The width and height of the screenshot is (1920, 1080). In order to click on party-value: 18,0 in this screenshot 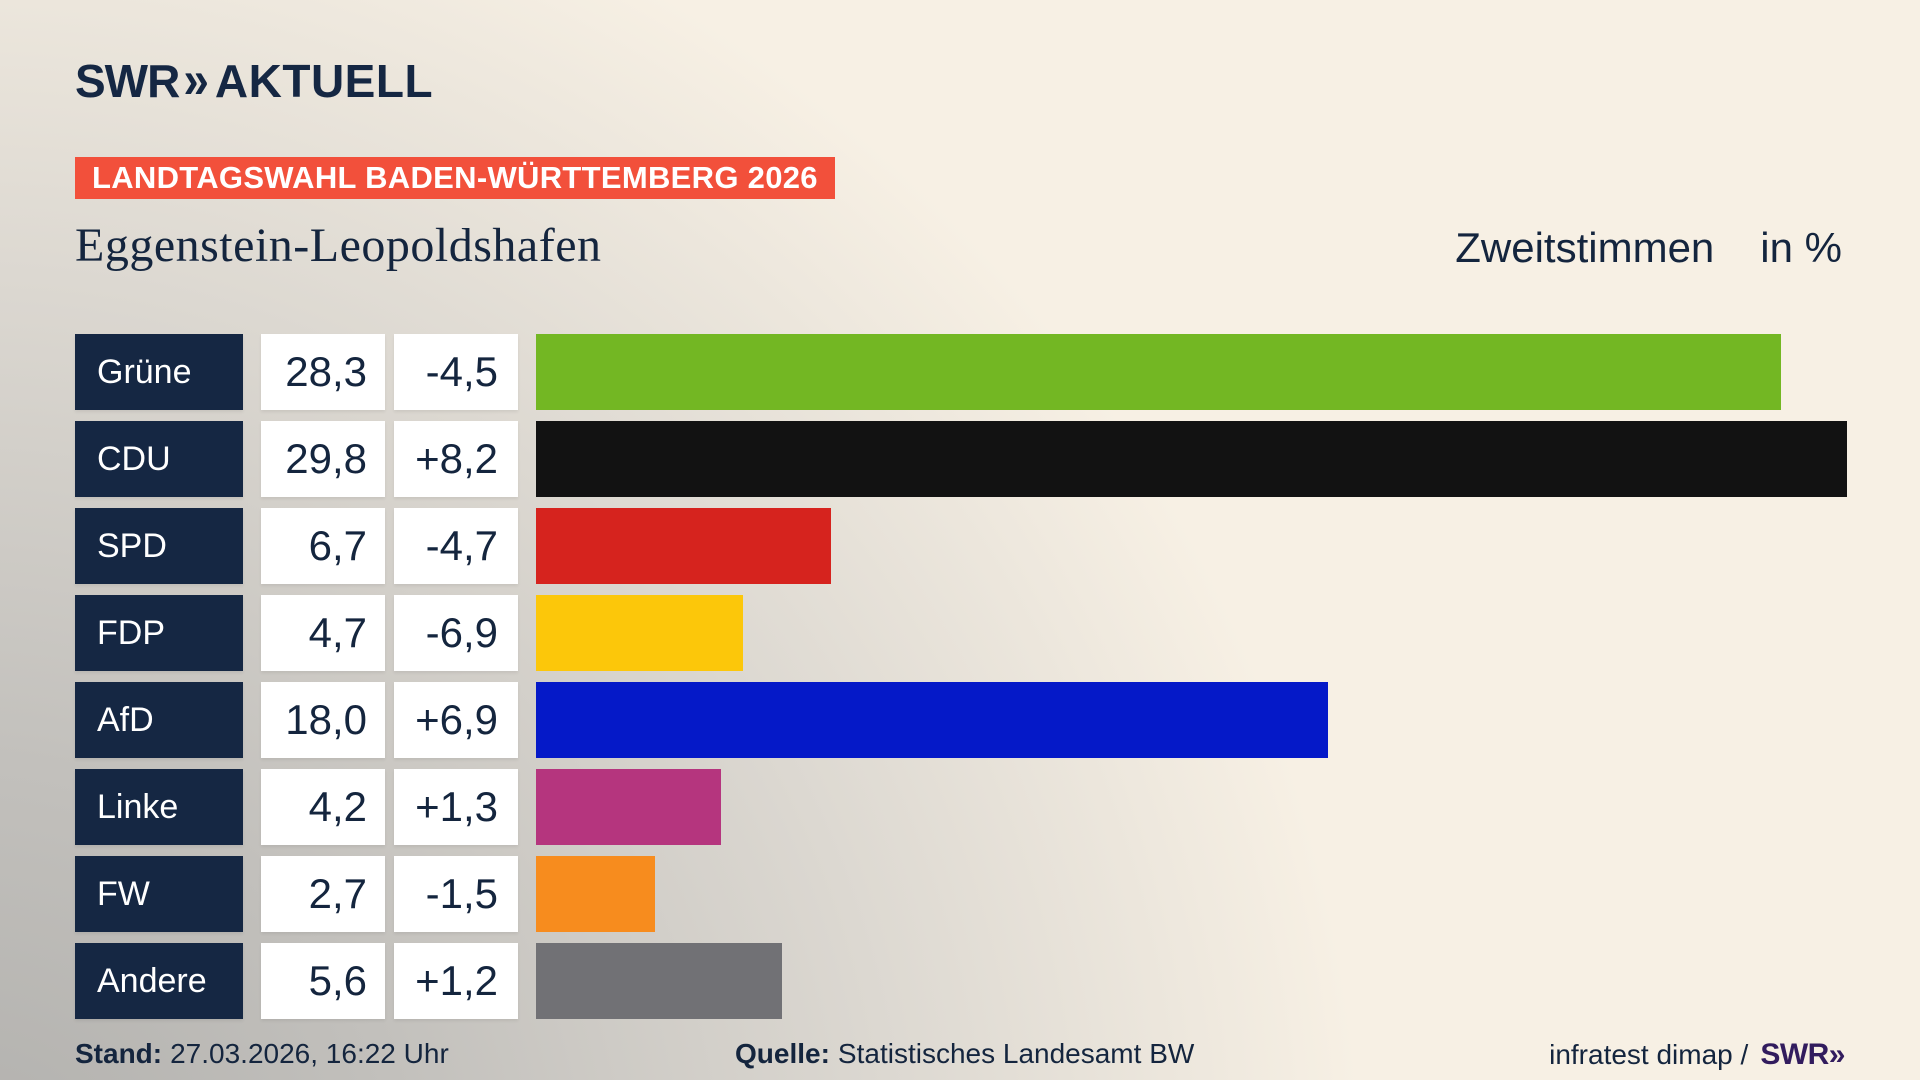, I will do `click(323, 720)`.